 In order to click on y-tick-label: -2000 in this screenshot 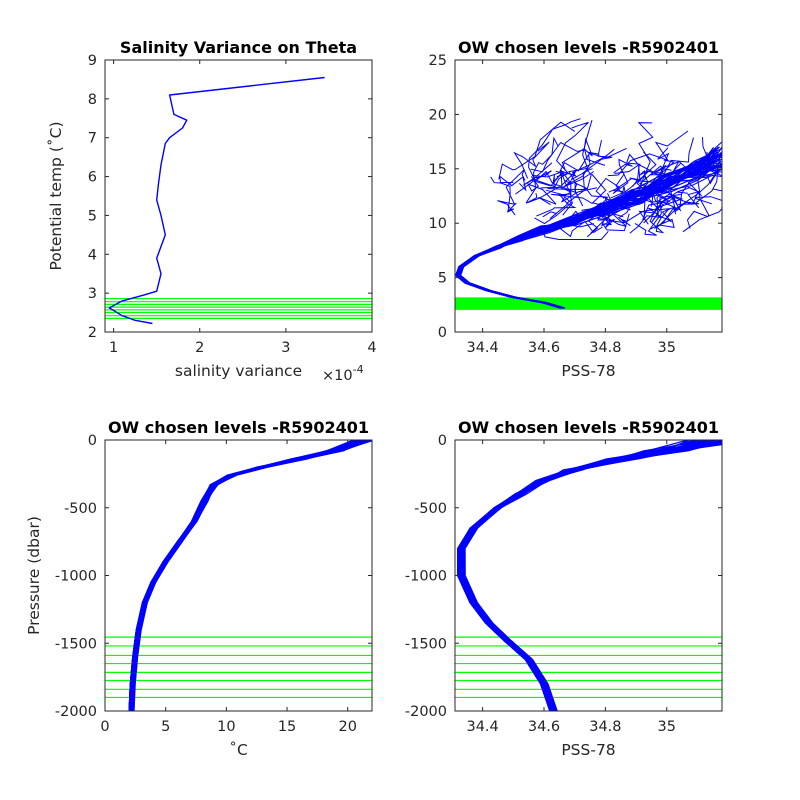, I will do `click(76, 712)`.